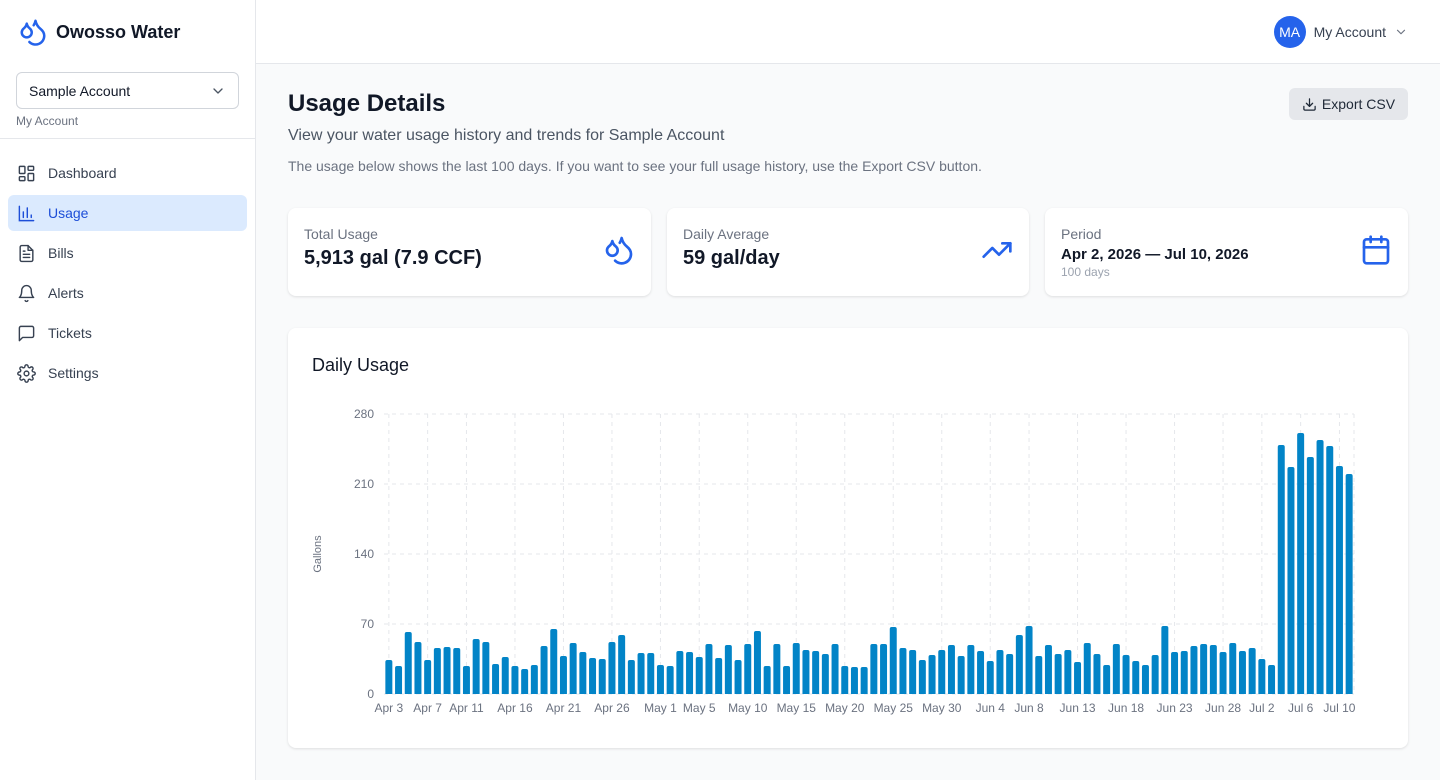 The image size is (1440, 780). I want to click on sidebar-item-label: Bills, so click(61, 253).